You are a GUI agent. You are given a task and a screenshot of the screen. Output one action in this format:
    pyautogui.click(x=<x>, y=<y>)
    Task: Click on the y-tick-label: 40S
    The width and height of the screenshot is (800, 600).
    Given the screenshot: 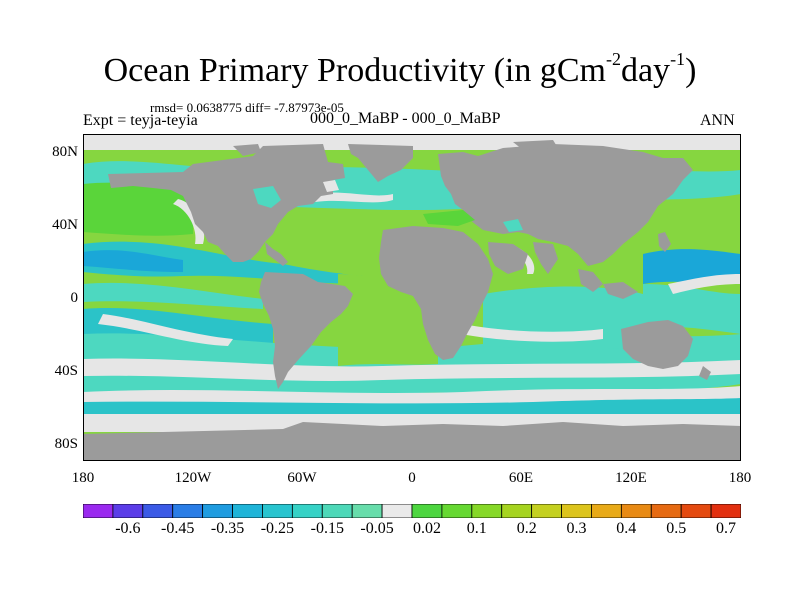 What is the action you would take?
    pyautogui.click(x=66, y=371)
    